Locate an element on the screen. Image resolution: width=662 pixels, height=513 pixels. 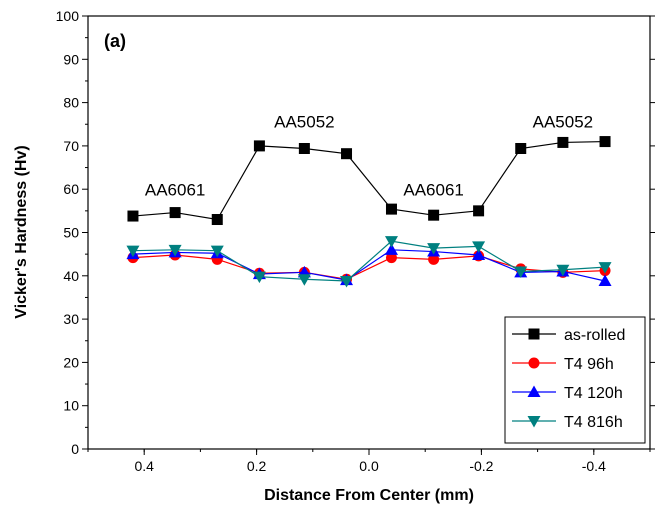
annotation-layer: AA6061 AA5052 AA6061 AA5052 is located at coordinates (369, 156).